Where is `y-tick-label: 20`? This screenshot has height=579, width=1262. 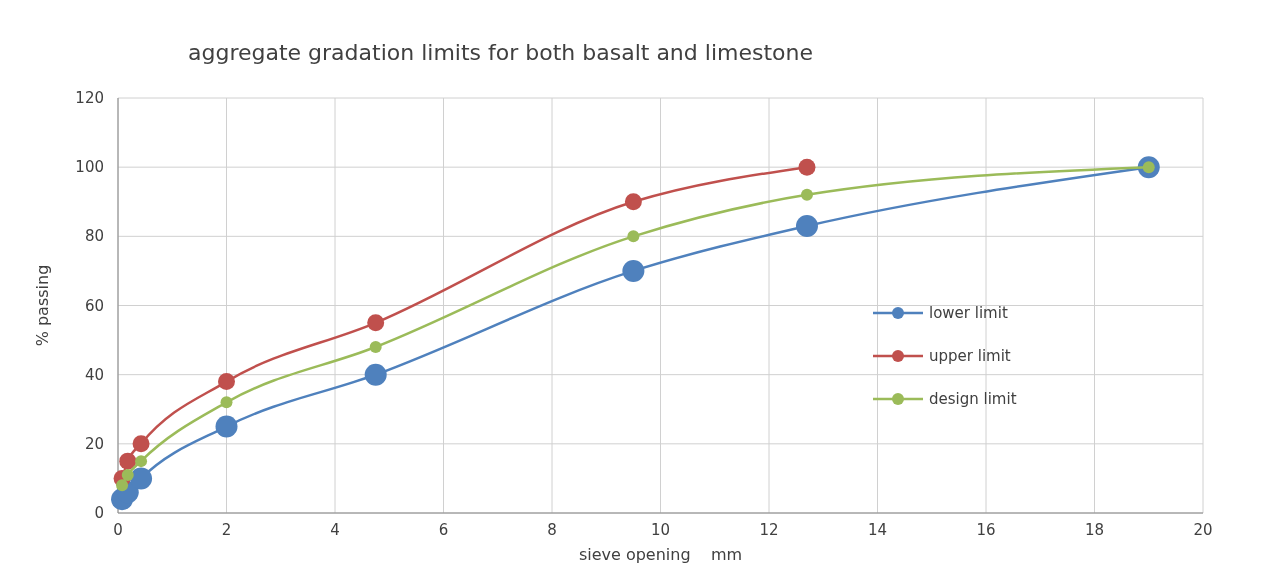 y-tick-label: 20 is located at coordinates (94, 443).